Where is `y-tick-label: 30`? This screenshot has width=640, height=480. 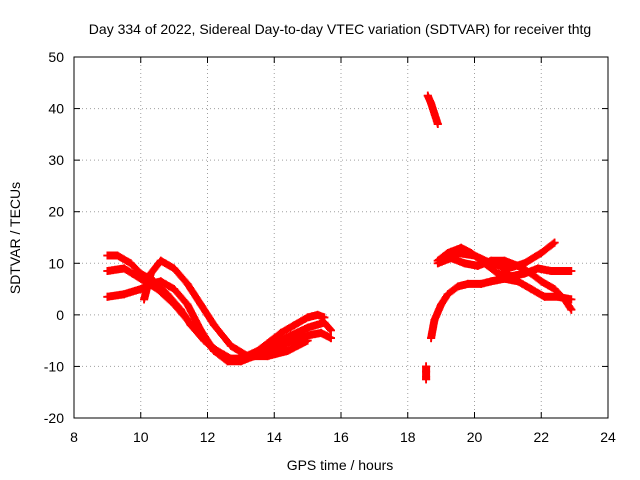
y-tick-label: 30 is located at coordinates (56, 160).